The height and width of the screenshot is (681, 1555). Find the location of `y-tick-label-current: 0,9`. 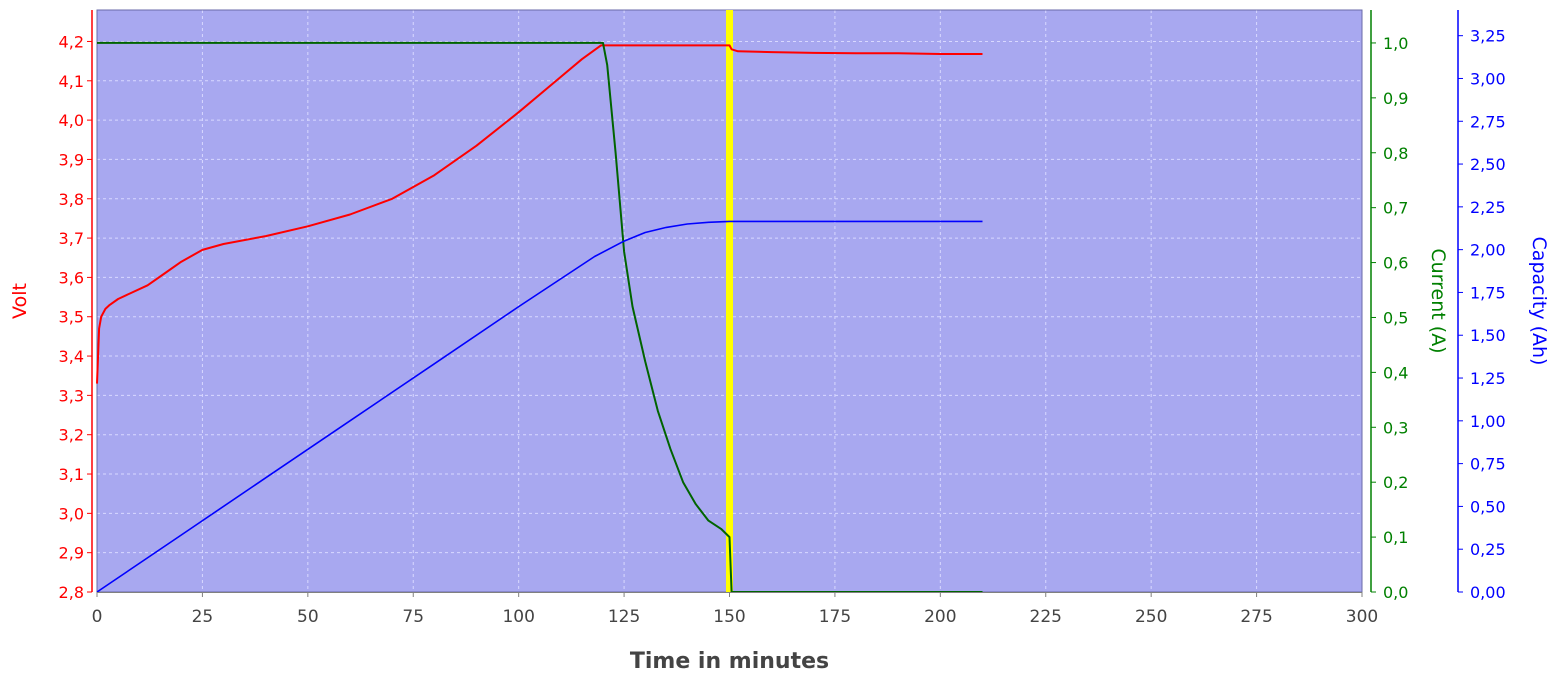

y-tick-label-current: 0,9 is located at coordinates (1395, 98).